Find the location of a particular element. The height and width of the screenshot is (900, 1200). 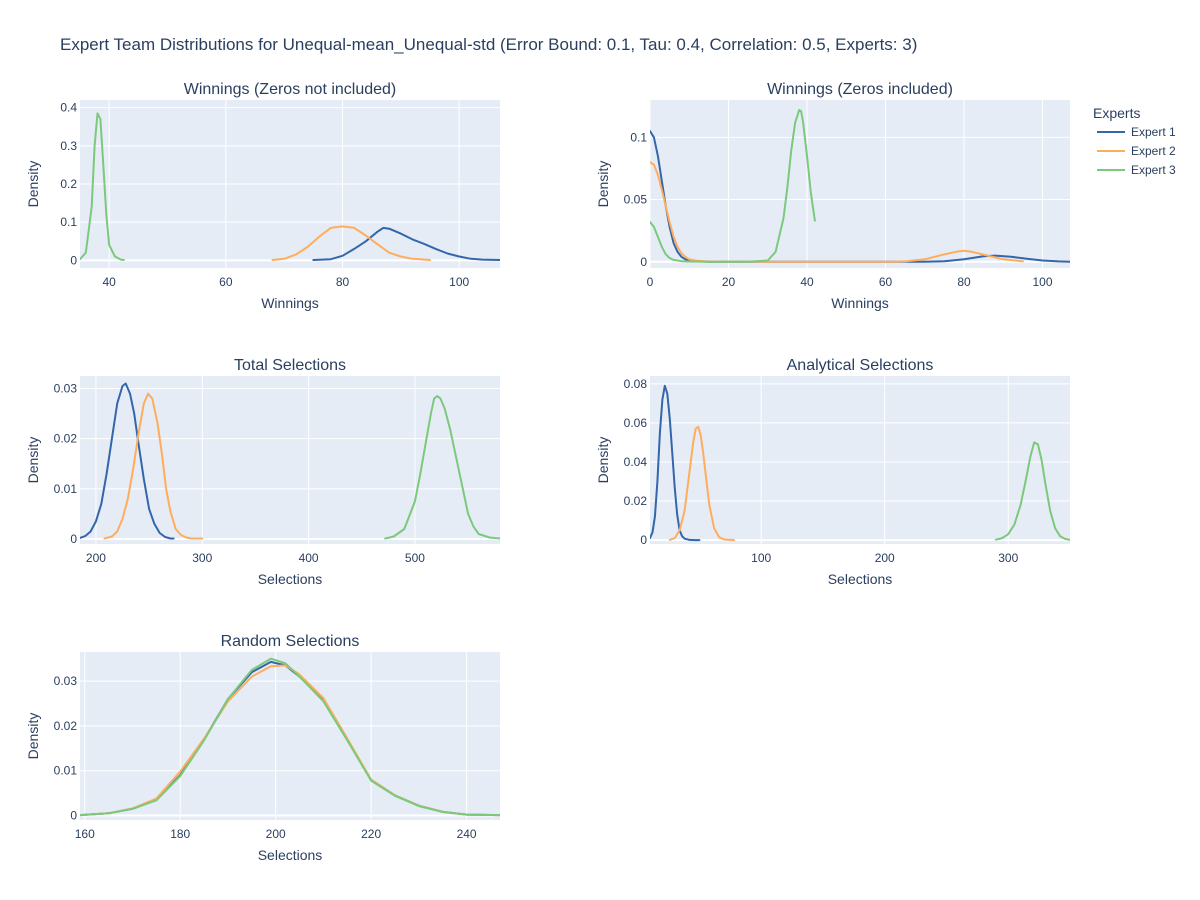

x-tick-label: 180 is located at coordinates (180, 834).